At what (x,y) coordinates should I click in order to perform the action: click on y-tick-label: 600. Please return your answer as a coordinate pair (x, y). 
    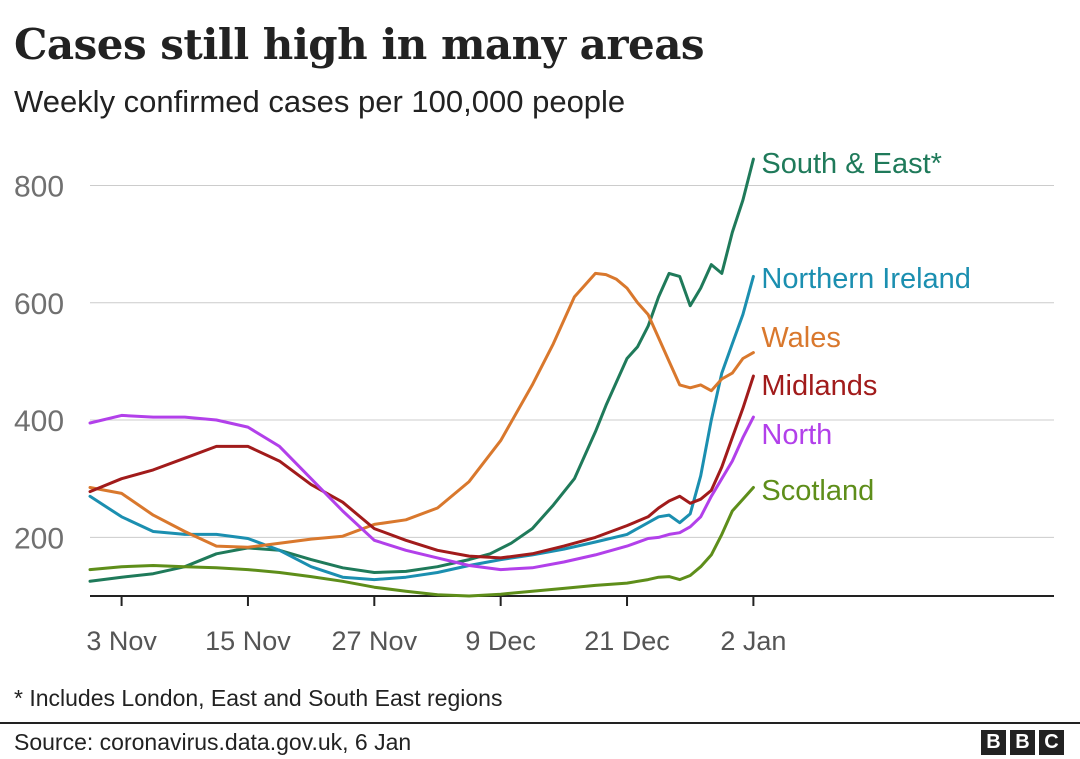
    Looking at the image, I should click on (39, 304).